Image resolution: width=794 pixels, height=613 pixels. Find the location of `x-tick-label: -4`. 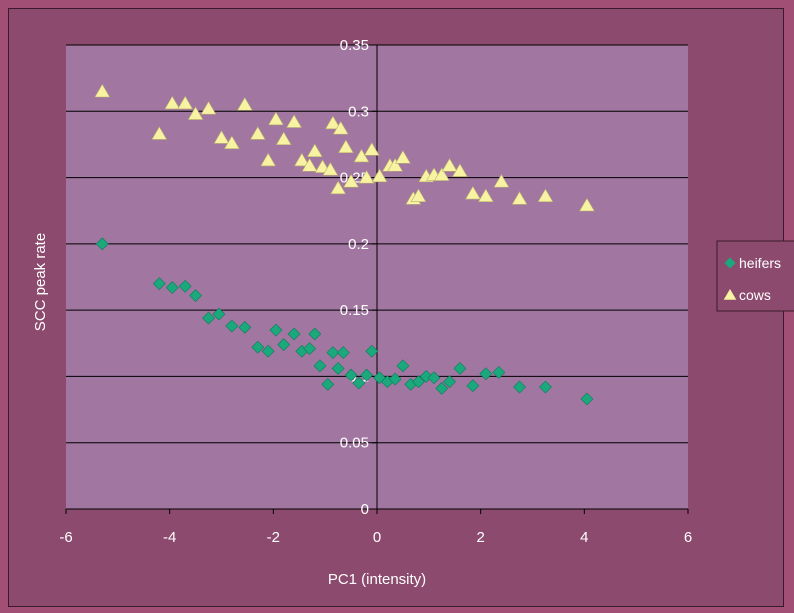

x-tick-label: -4 is located at coordinates (169, 537).